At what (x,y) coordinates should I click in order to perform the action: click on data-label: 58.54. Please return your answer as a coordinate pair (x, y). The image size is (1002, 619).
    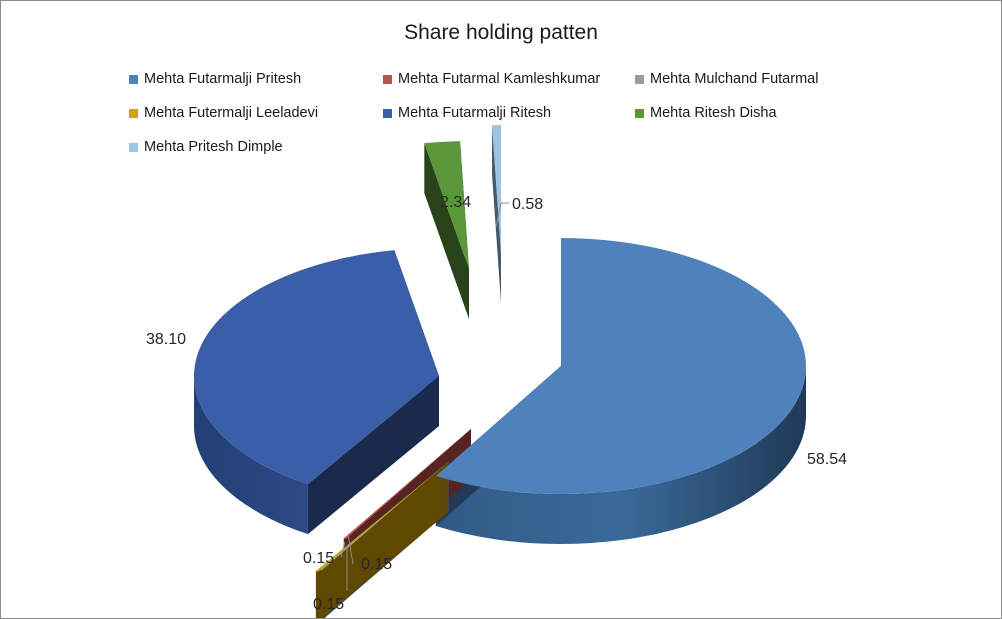
    Looking at the image, I should click on (827, 459).